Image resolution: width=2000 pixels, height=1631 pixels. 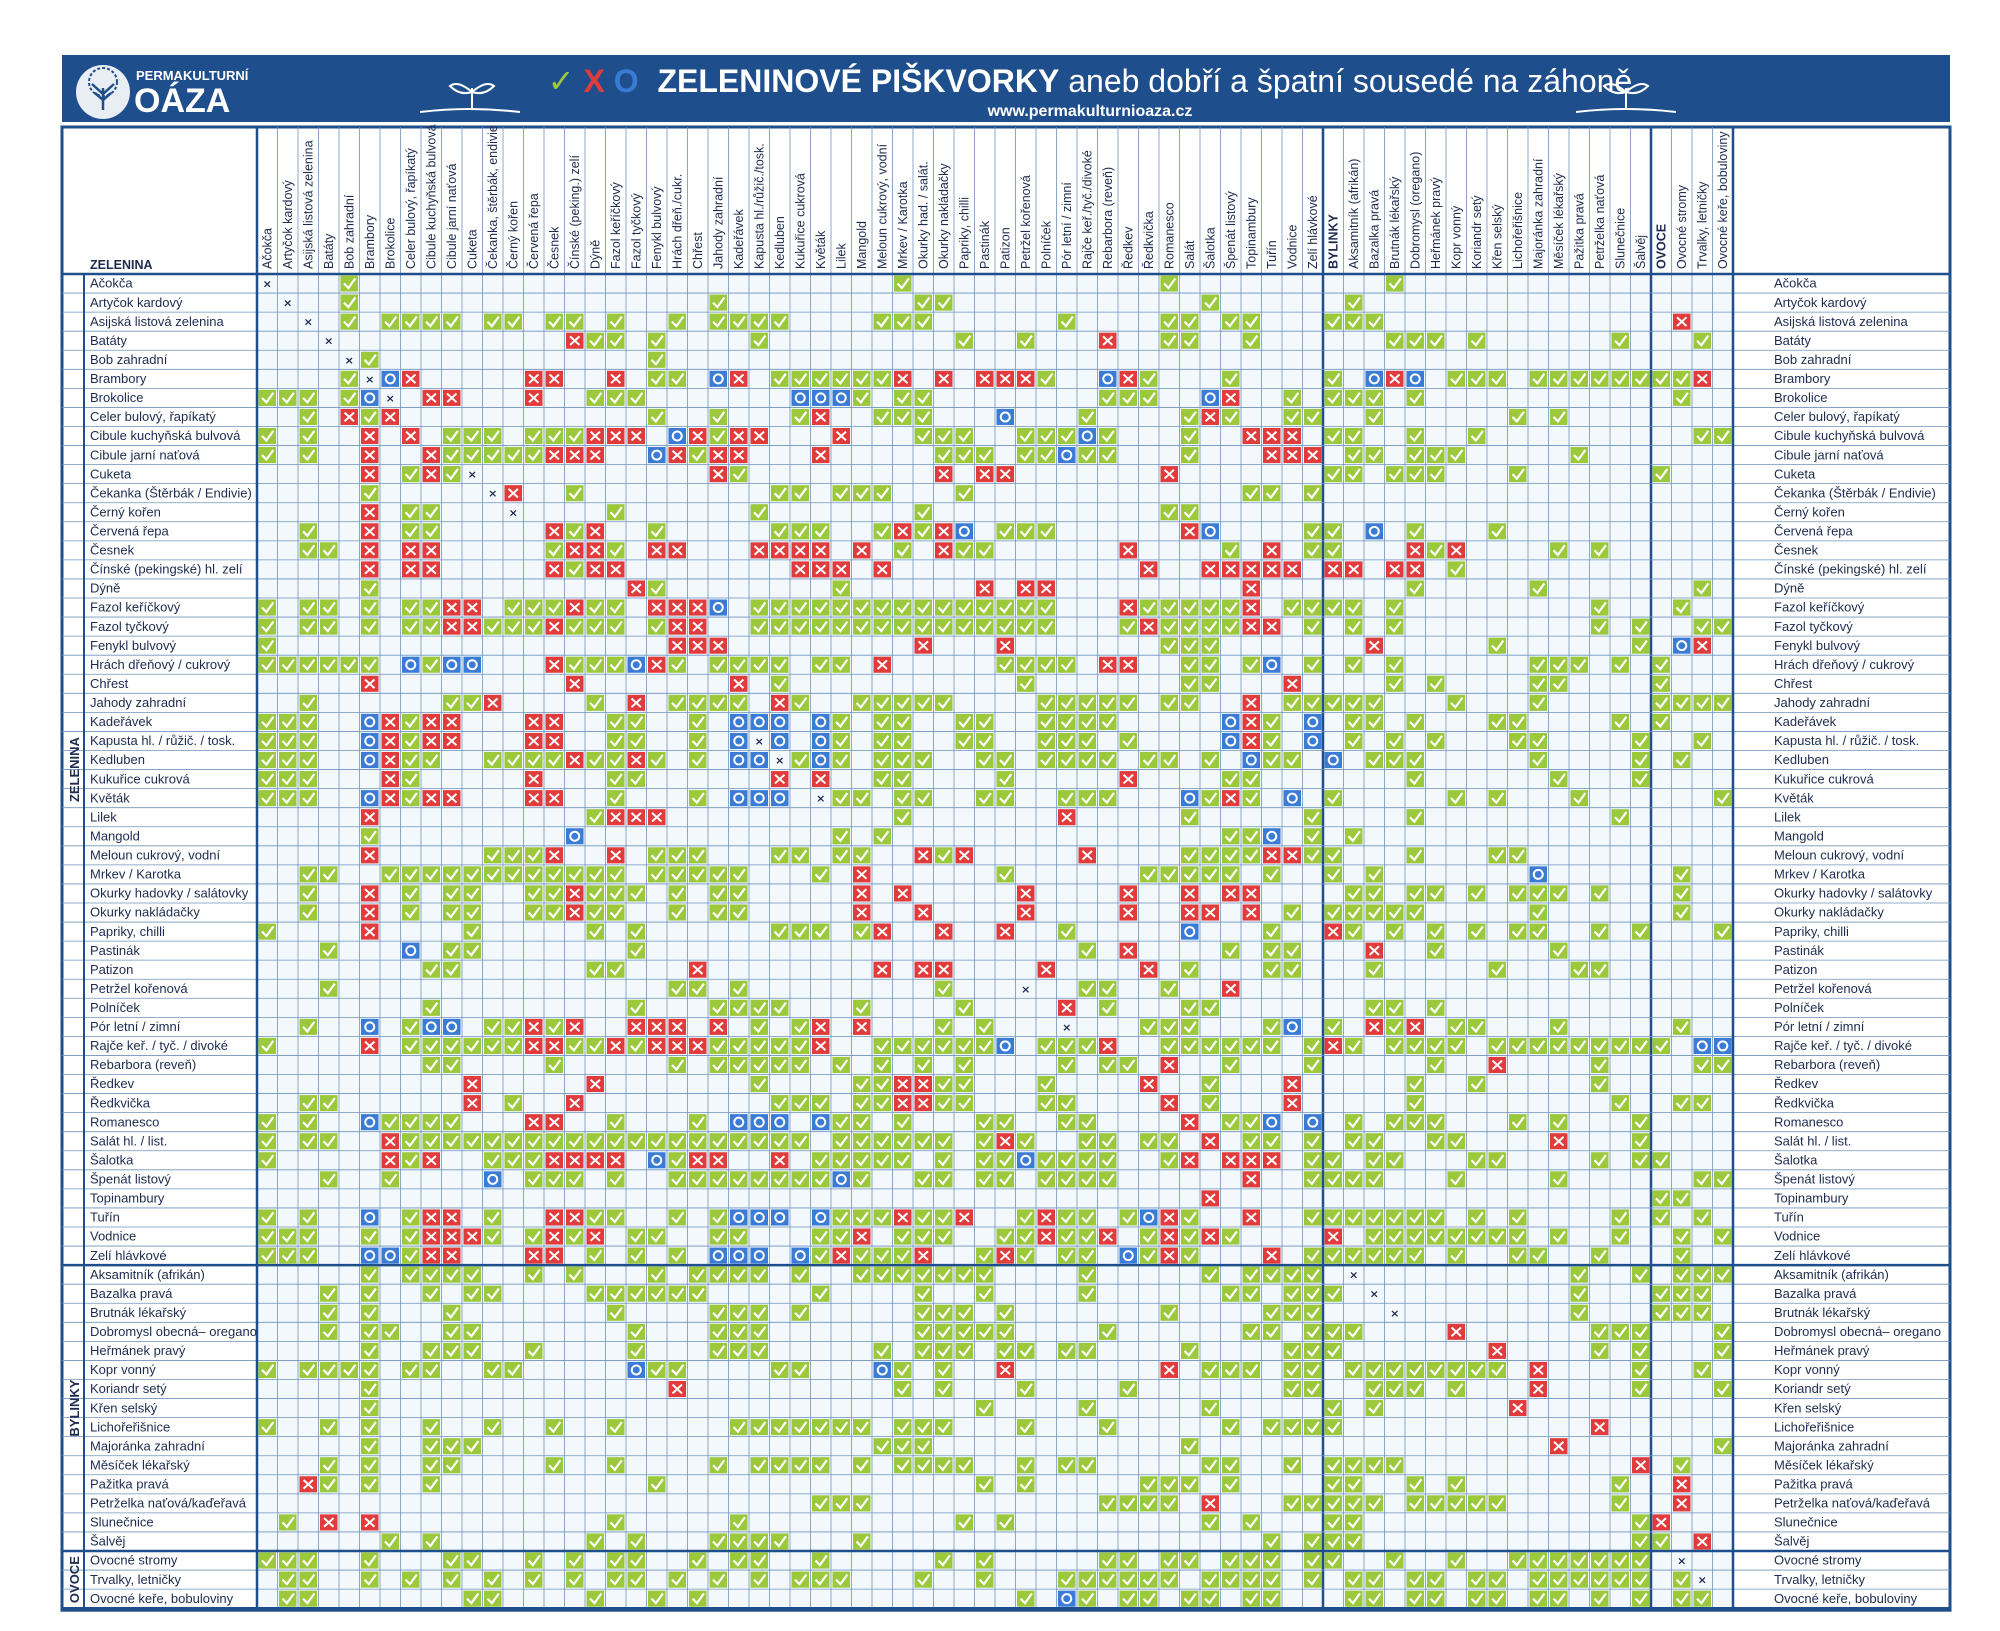 I want to click on column-header: Heřmánek pravý, so click(x=1436, y=223).